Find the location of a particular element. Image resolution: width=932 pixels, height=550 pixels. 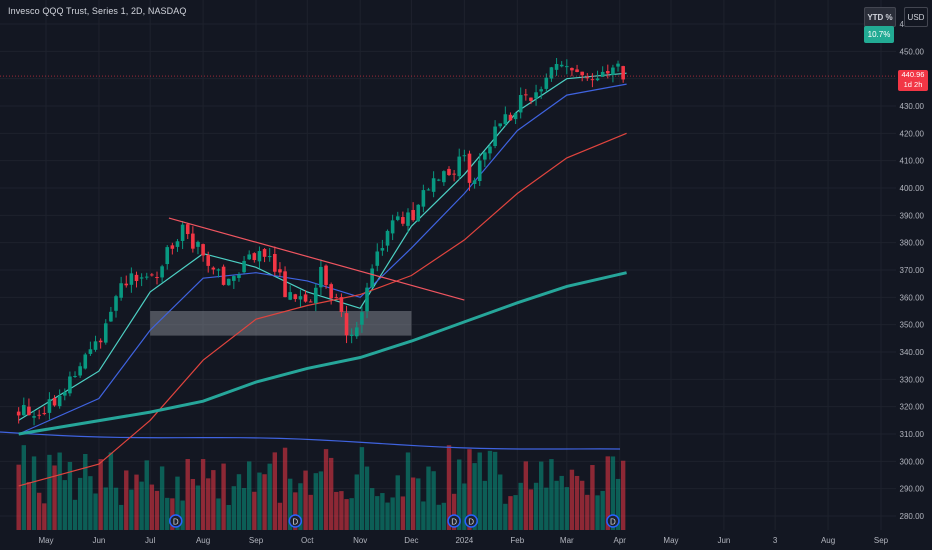

trendline-line is located at coordinates (316, 259).